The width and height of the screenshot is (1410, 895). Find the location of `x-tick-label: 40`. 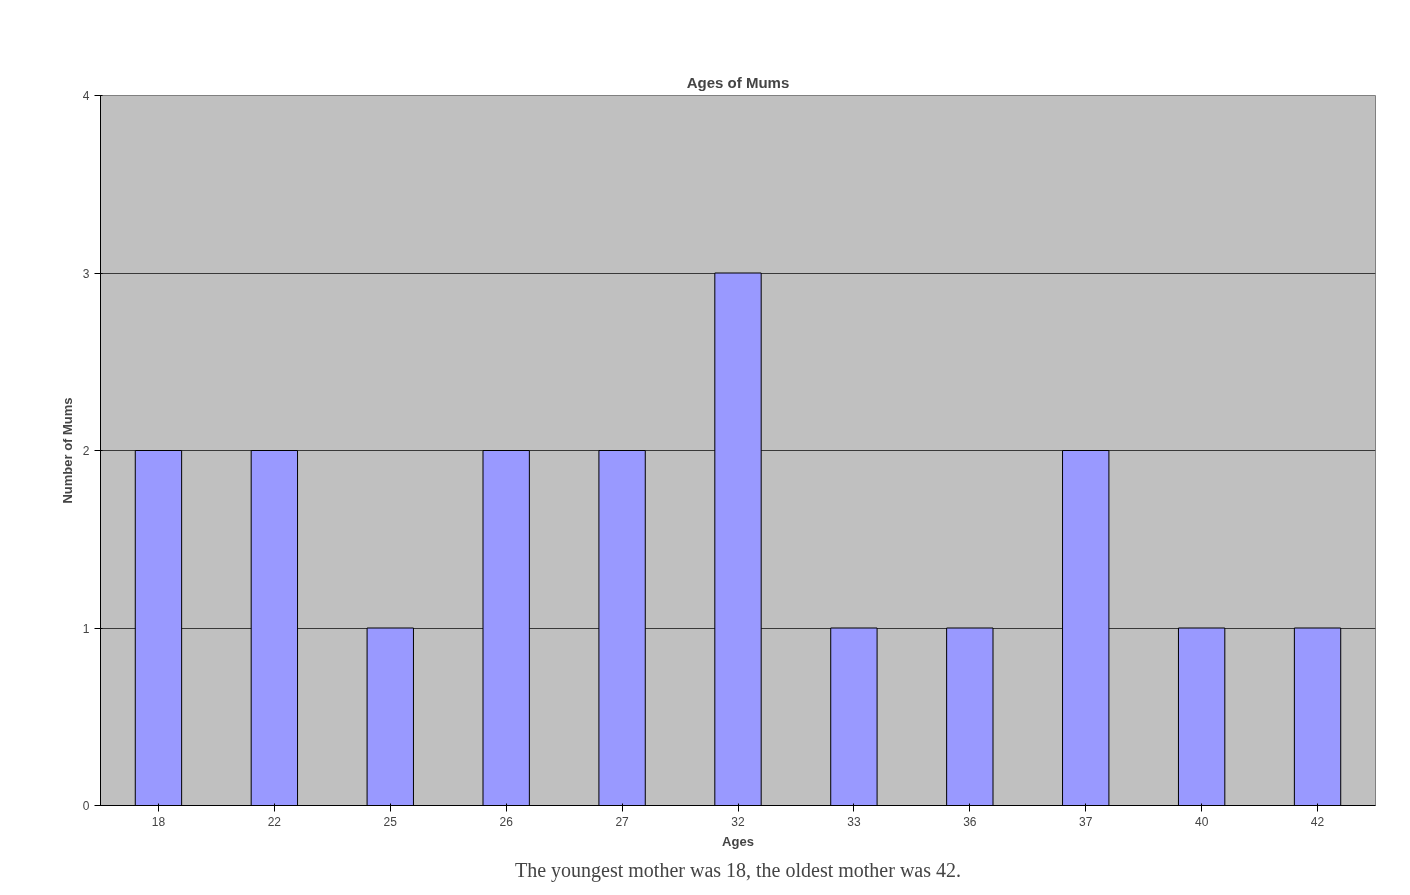

x-tick-label: 40 is located at coordinates (1201, 821).